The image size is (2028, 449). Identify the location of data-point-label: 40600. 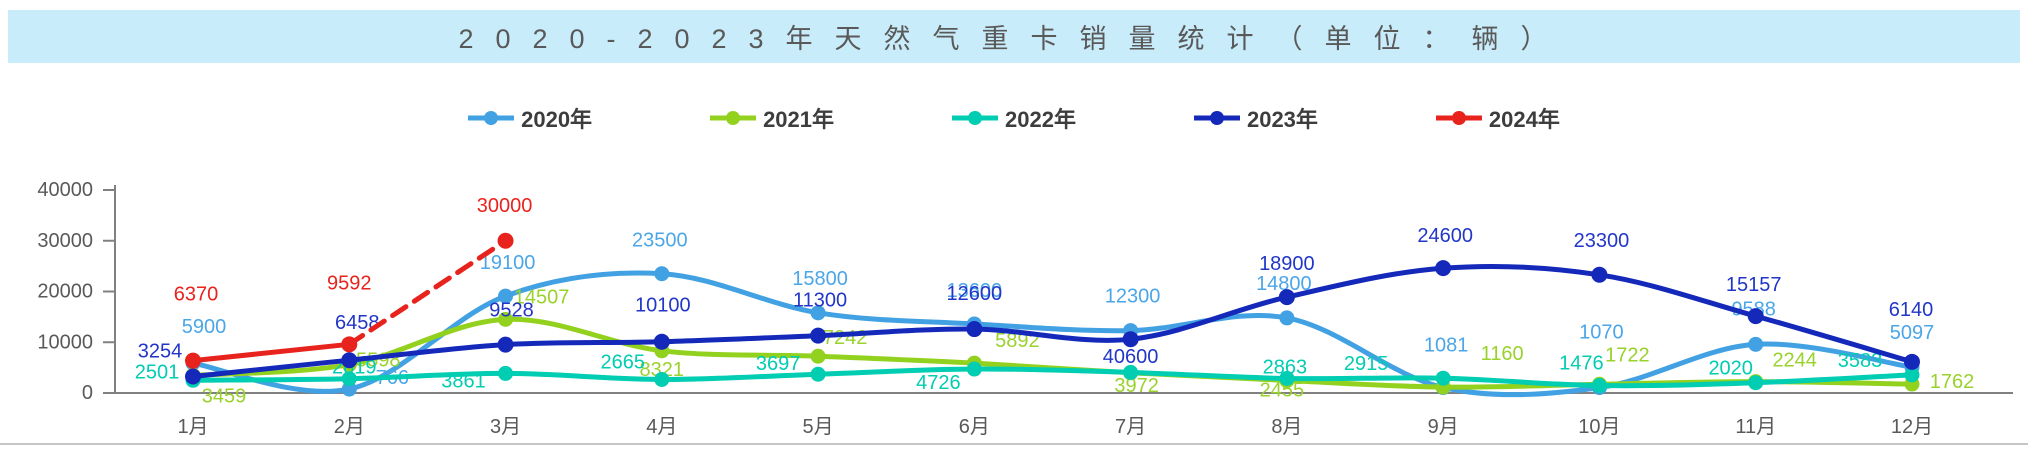
(1131, 357).